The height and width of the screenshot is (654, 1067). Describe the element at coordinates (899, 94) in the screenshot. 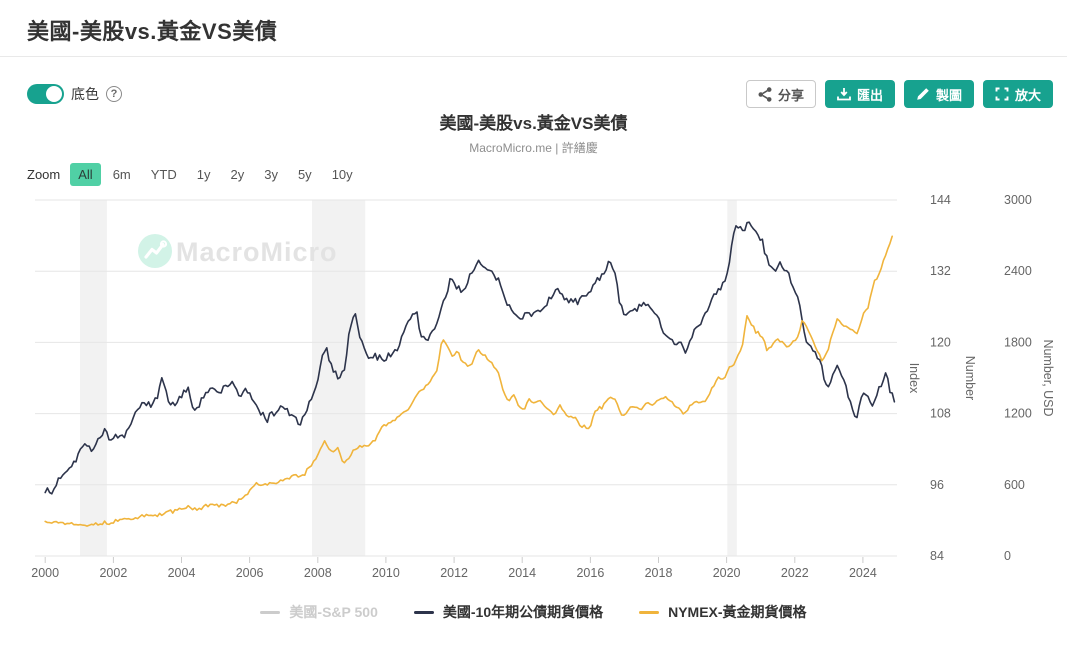

I see `chart-actions: 分享 匯出 製圖 放大` at that location.